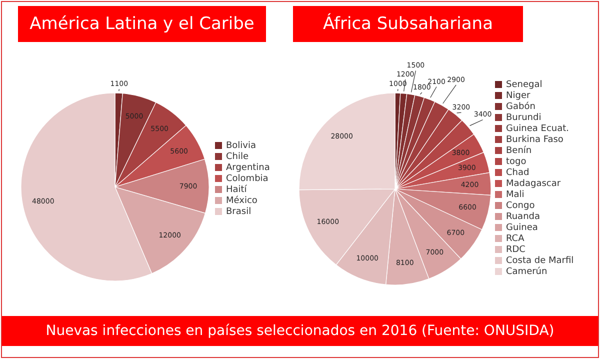  What do you see at coordinates (518, 96) in the screenshot?
I see `legend-label: Niger` at bounding box center [518, 96].